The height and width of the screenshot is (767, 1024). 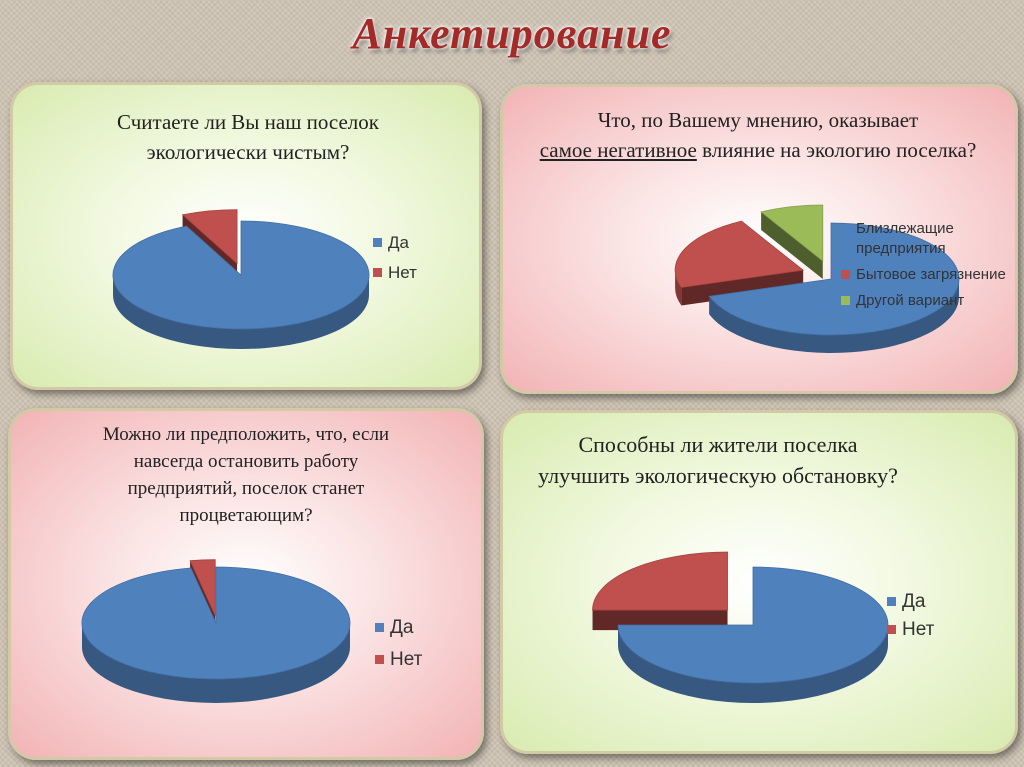 I want to click on legend-label: Близлежащие предприятия, so click(x=905, y=238).